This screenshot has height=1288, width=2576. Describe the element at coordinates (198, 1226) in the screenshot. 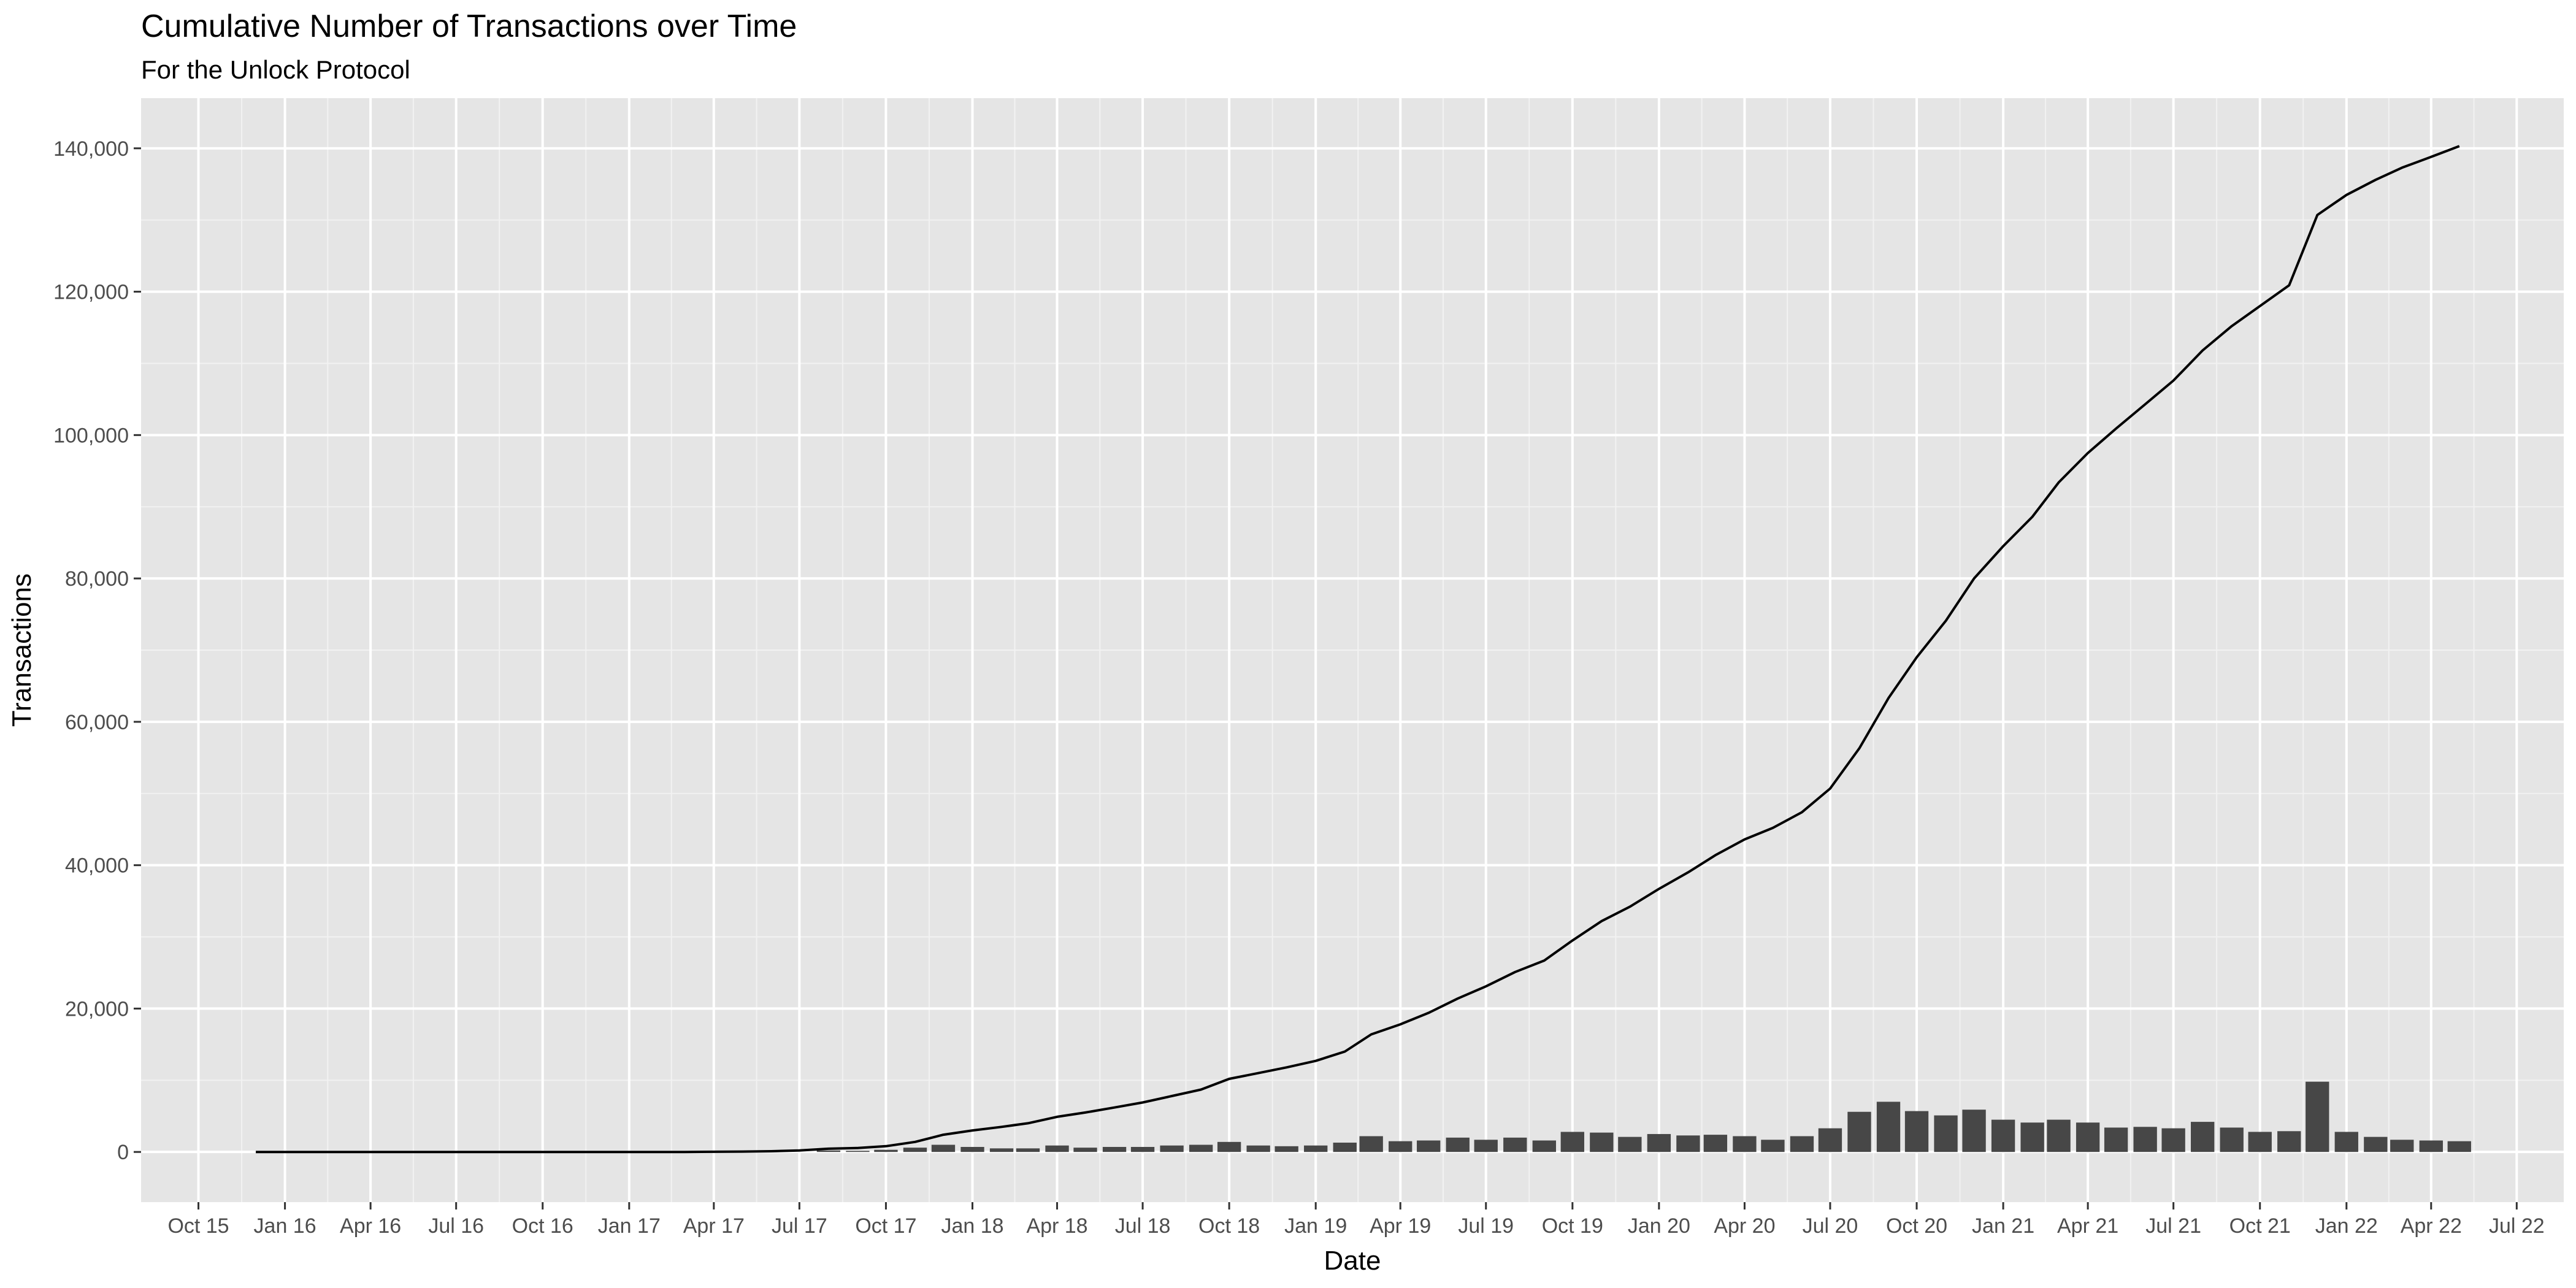

I see `x-tick-label: Oct 15` at that location.